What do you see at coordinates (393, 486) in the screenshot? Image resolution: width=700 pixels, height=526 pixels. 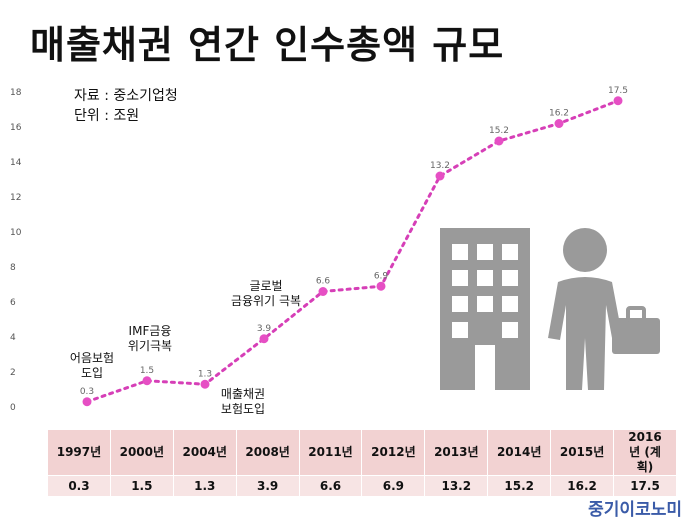 I see `table-value-cell: 6.9` at bounding box center [393, 486].